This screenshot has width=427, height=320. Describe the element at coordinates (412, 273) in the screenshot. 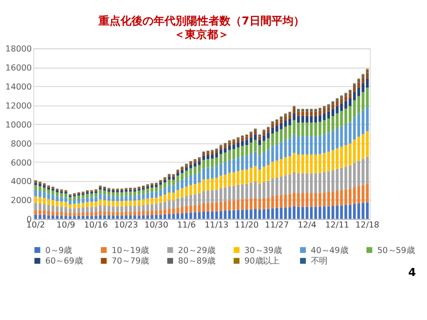

I see `text: 4` at that location.